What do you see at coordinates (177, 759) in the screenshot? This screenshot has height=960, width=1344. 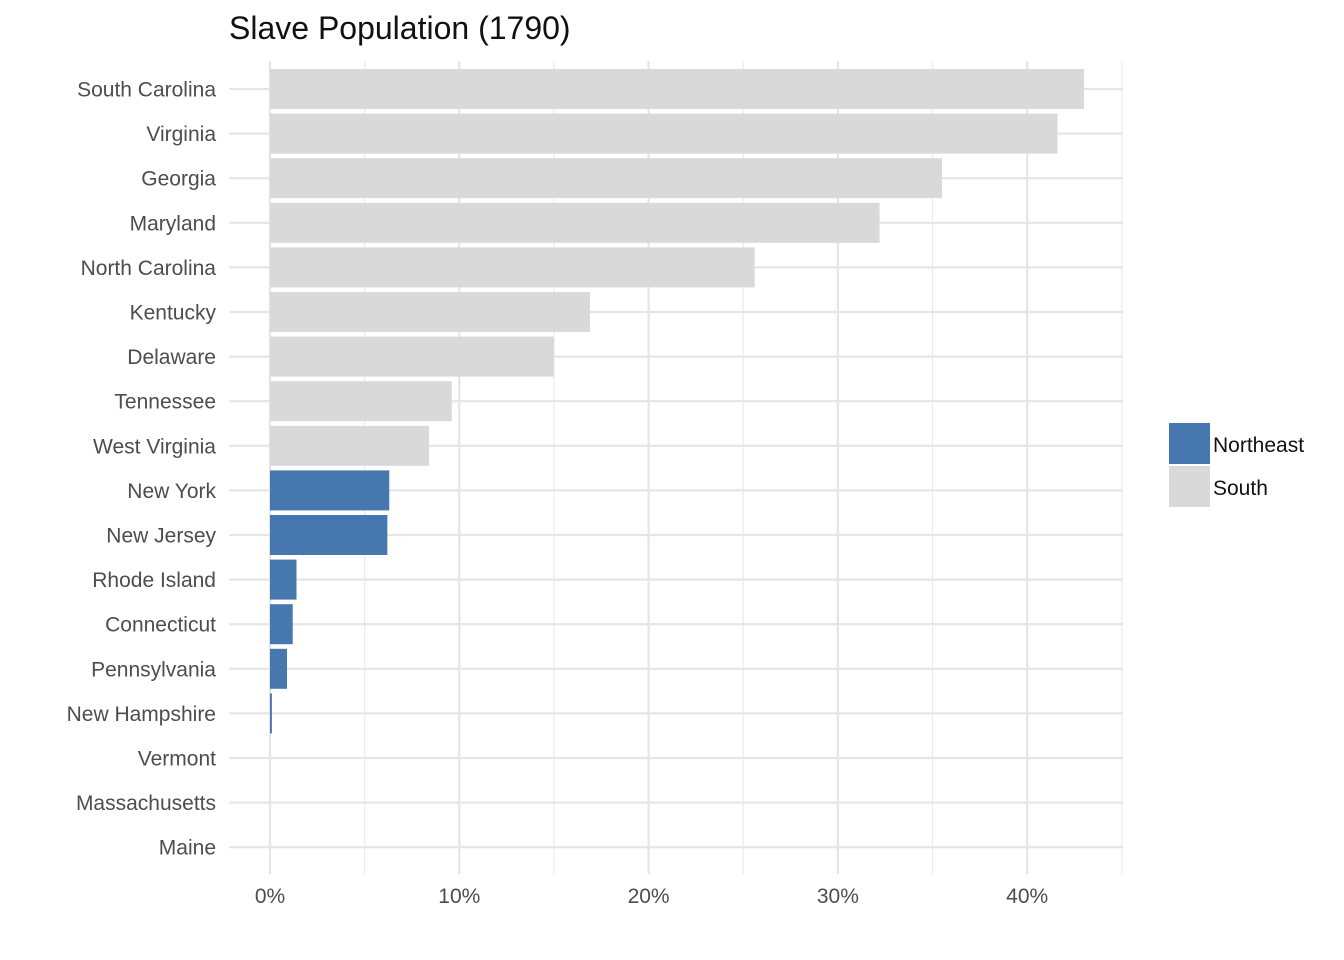 I see `y-tick-label: Vermont` at bounding box center [177, 759].